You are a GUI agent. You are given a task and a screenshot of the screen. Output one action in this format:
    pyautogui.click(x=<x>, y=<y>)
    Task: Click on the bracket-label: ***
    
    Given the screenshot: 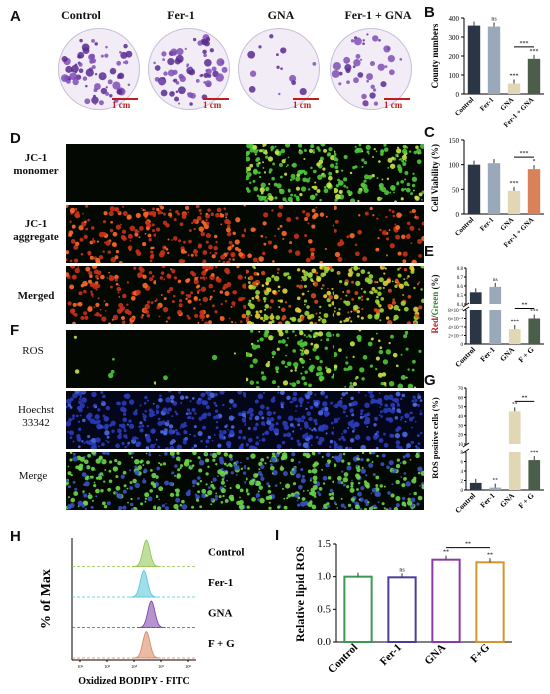 What is the action you would take?
    pyautogui.click(x=524, y=154)
    